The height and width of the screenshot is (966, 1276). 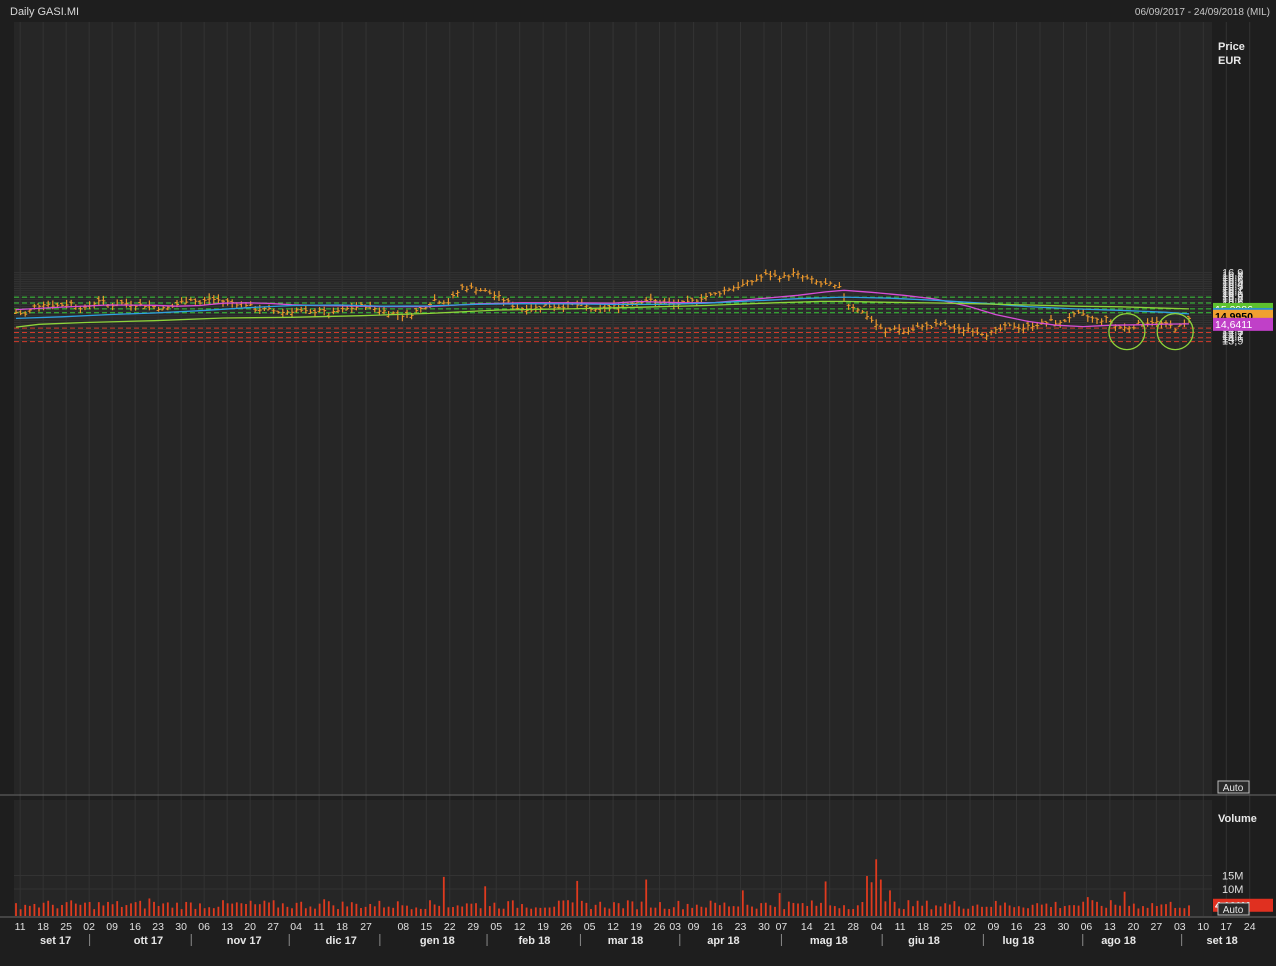 I want to click on day-tick-label: 04, so click(x=296, y=927).